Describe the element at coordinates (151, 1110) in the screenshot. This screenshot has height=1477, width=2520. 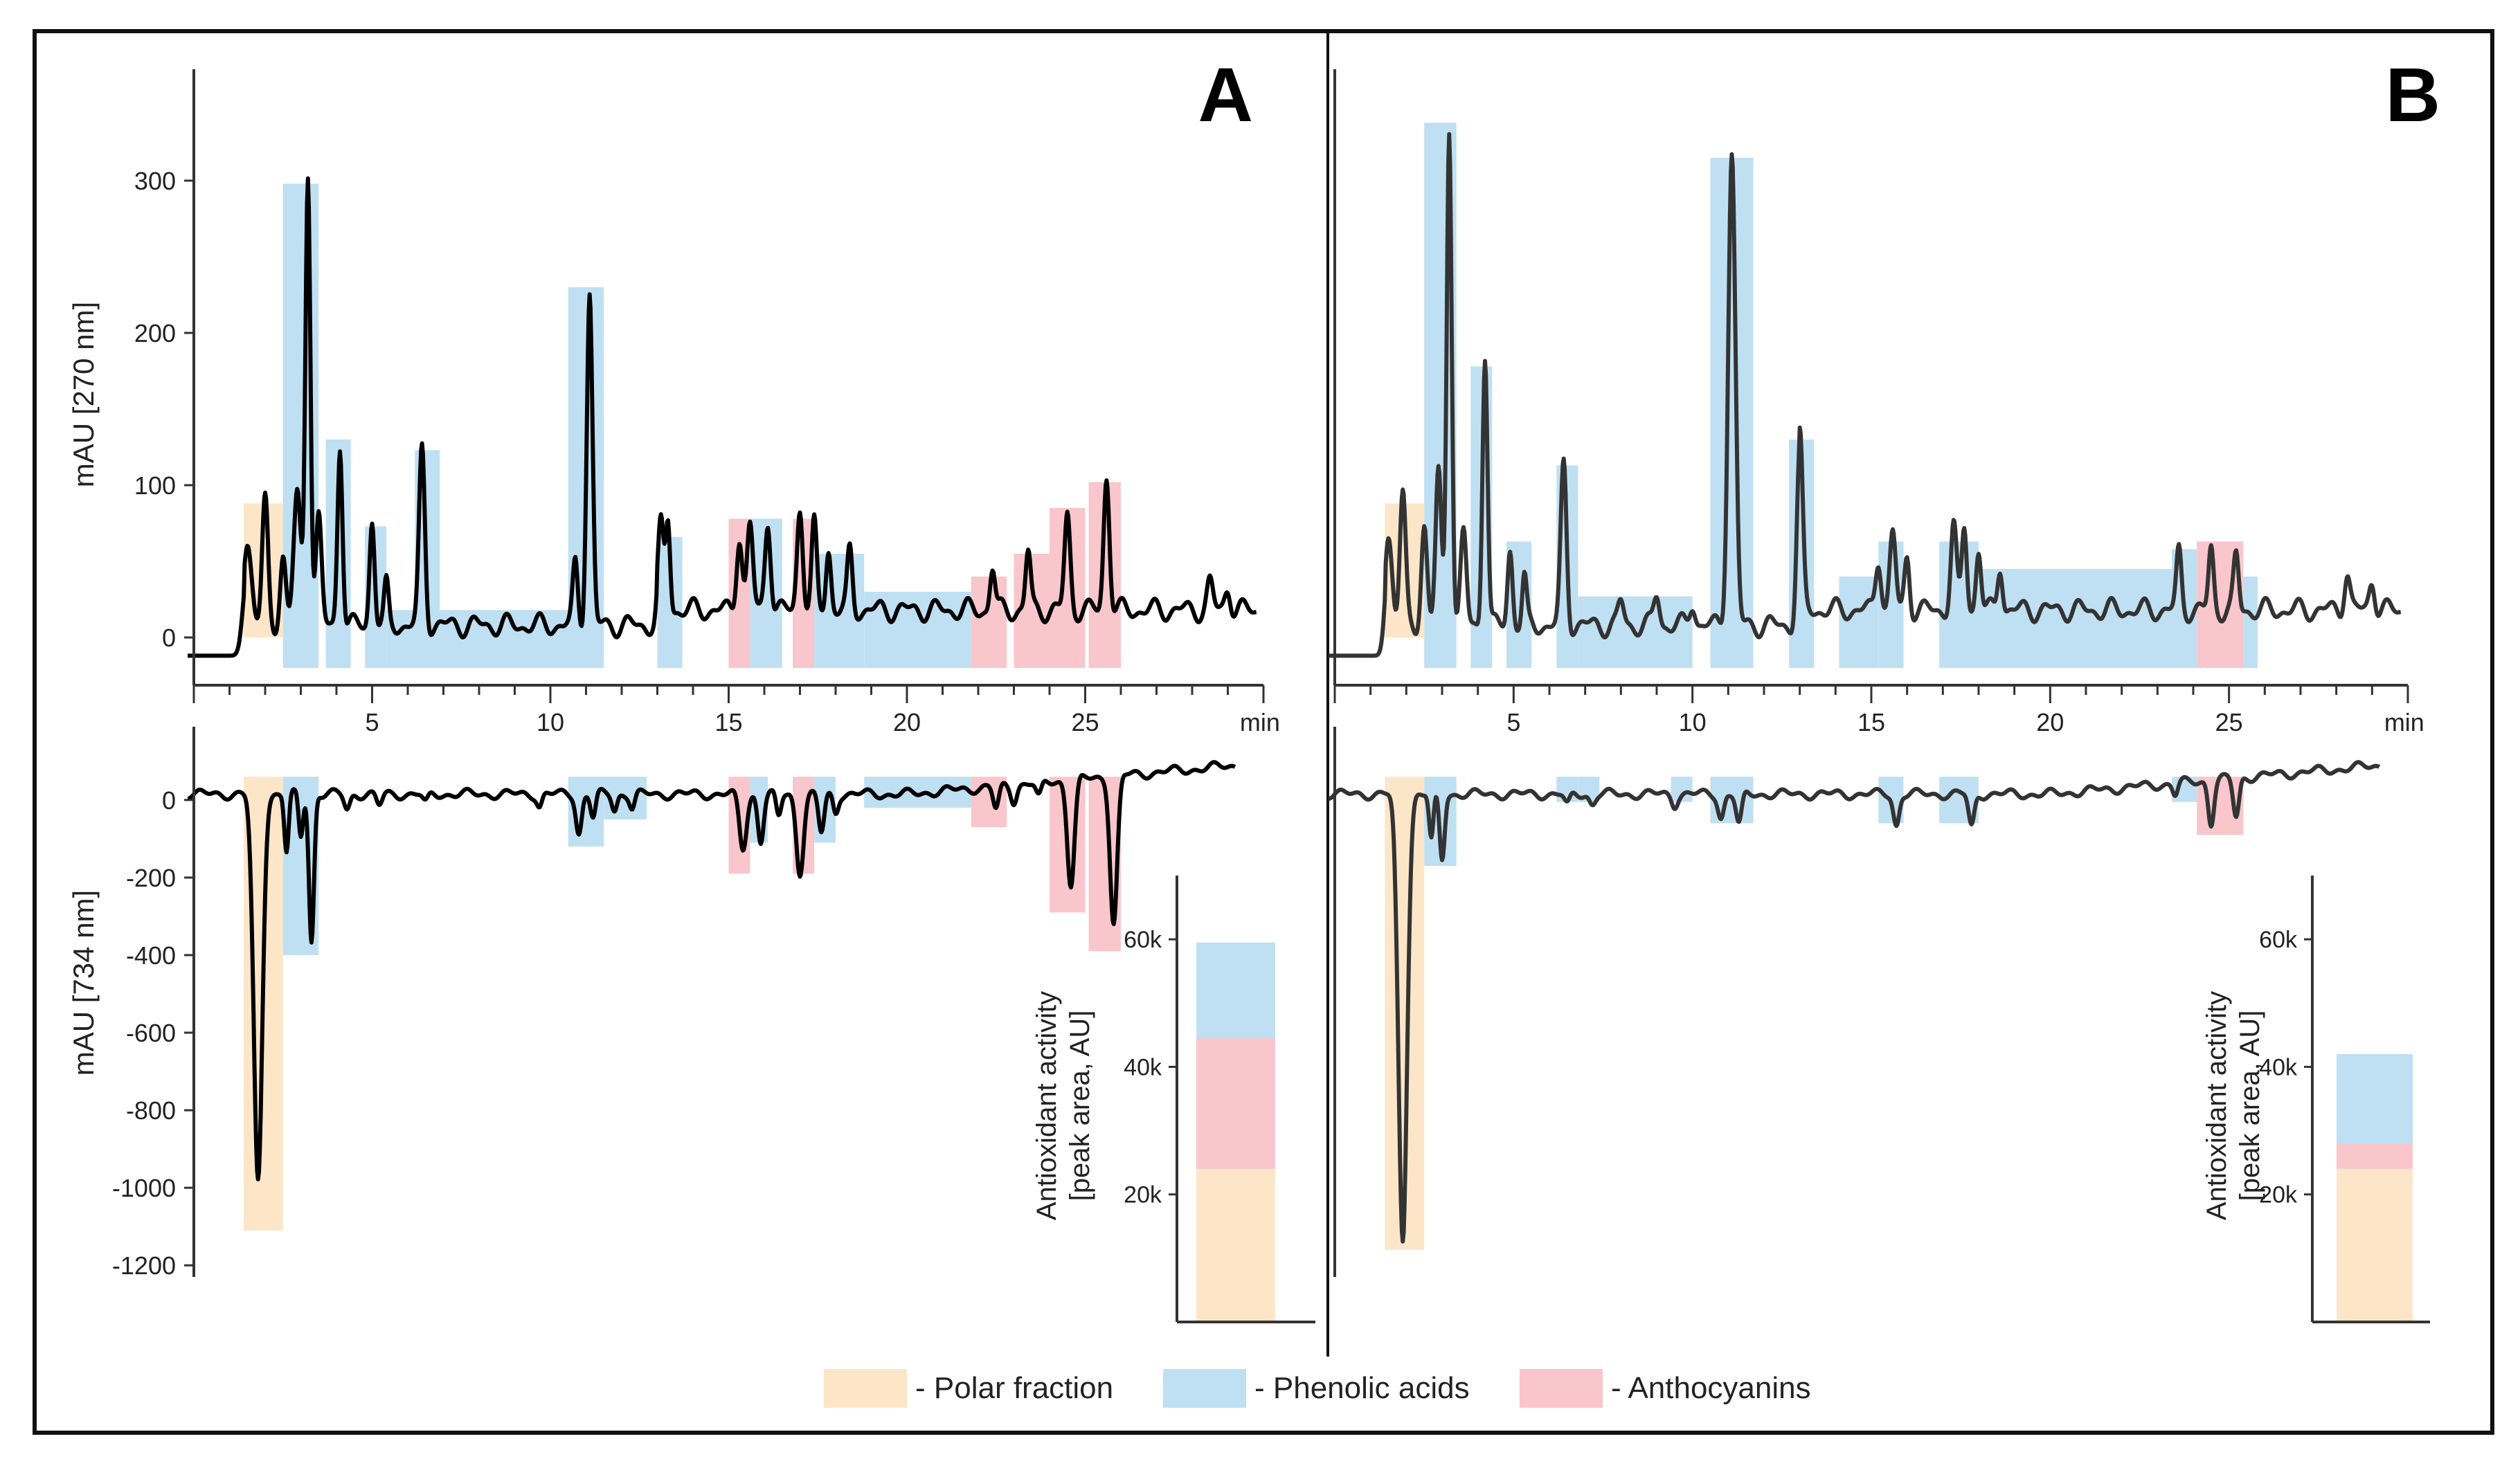
I see `y-tick-label-bottom: -800` at that location.